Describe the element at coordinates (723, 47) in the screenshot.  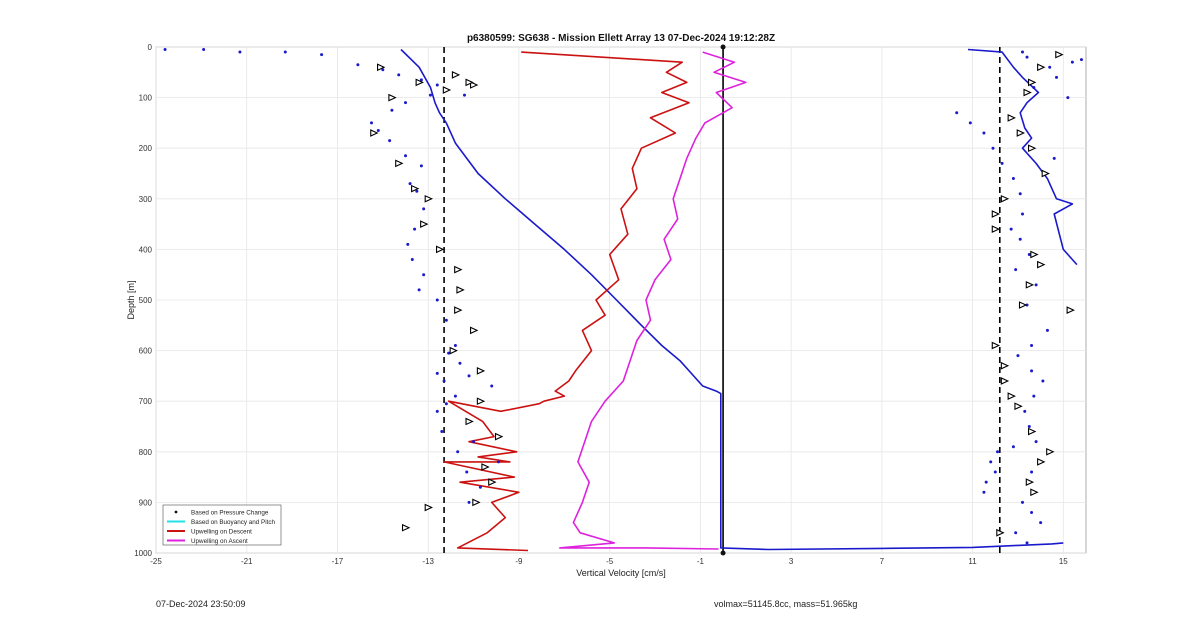
I see `start-marker` at that location.